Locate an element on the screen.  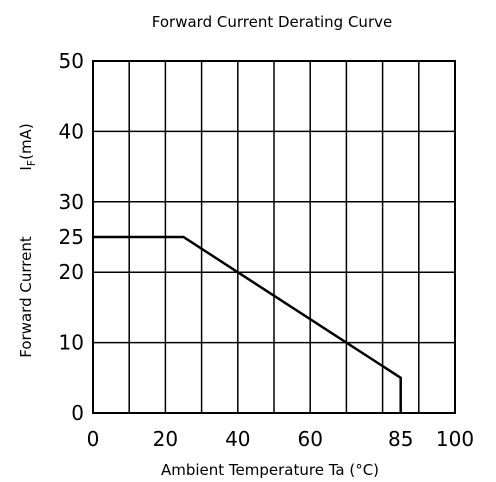
y-axis-unit: (mA) is located at coordinates (26, 141).